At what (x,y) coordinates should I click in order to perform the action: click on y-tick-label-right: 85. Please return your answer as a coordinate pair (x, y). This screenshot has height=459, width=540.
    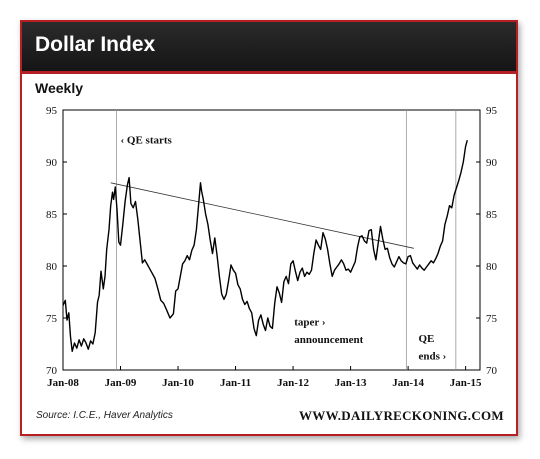
    Looking at the image, I should click on (492, 215).